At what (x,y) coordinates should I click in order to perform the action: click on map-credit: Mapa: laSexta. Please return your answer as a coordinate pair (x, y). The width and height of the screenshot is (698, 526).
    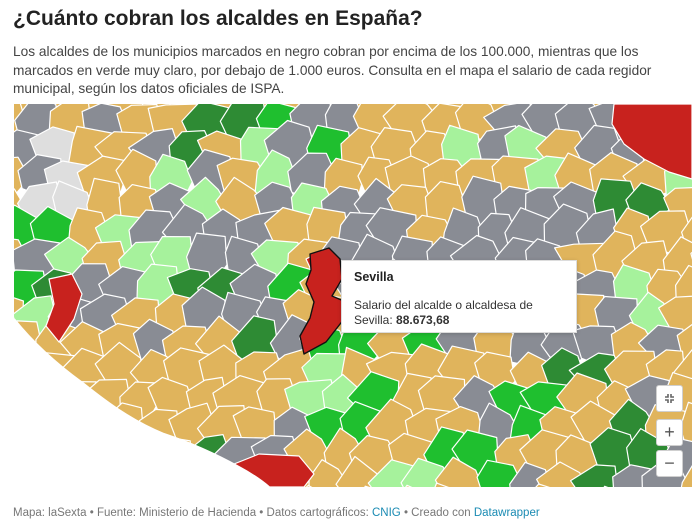
    Looking at the image, I should click on (50, 513).